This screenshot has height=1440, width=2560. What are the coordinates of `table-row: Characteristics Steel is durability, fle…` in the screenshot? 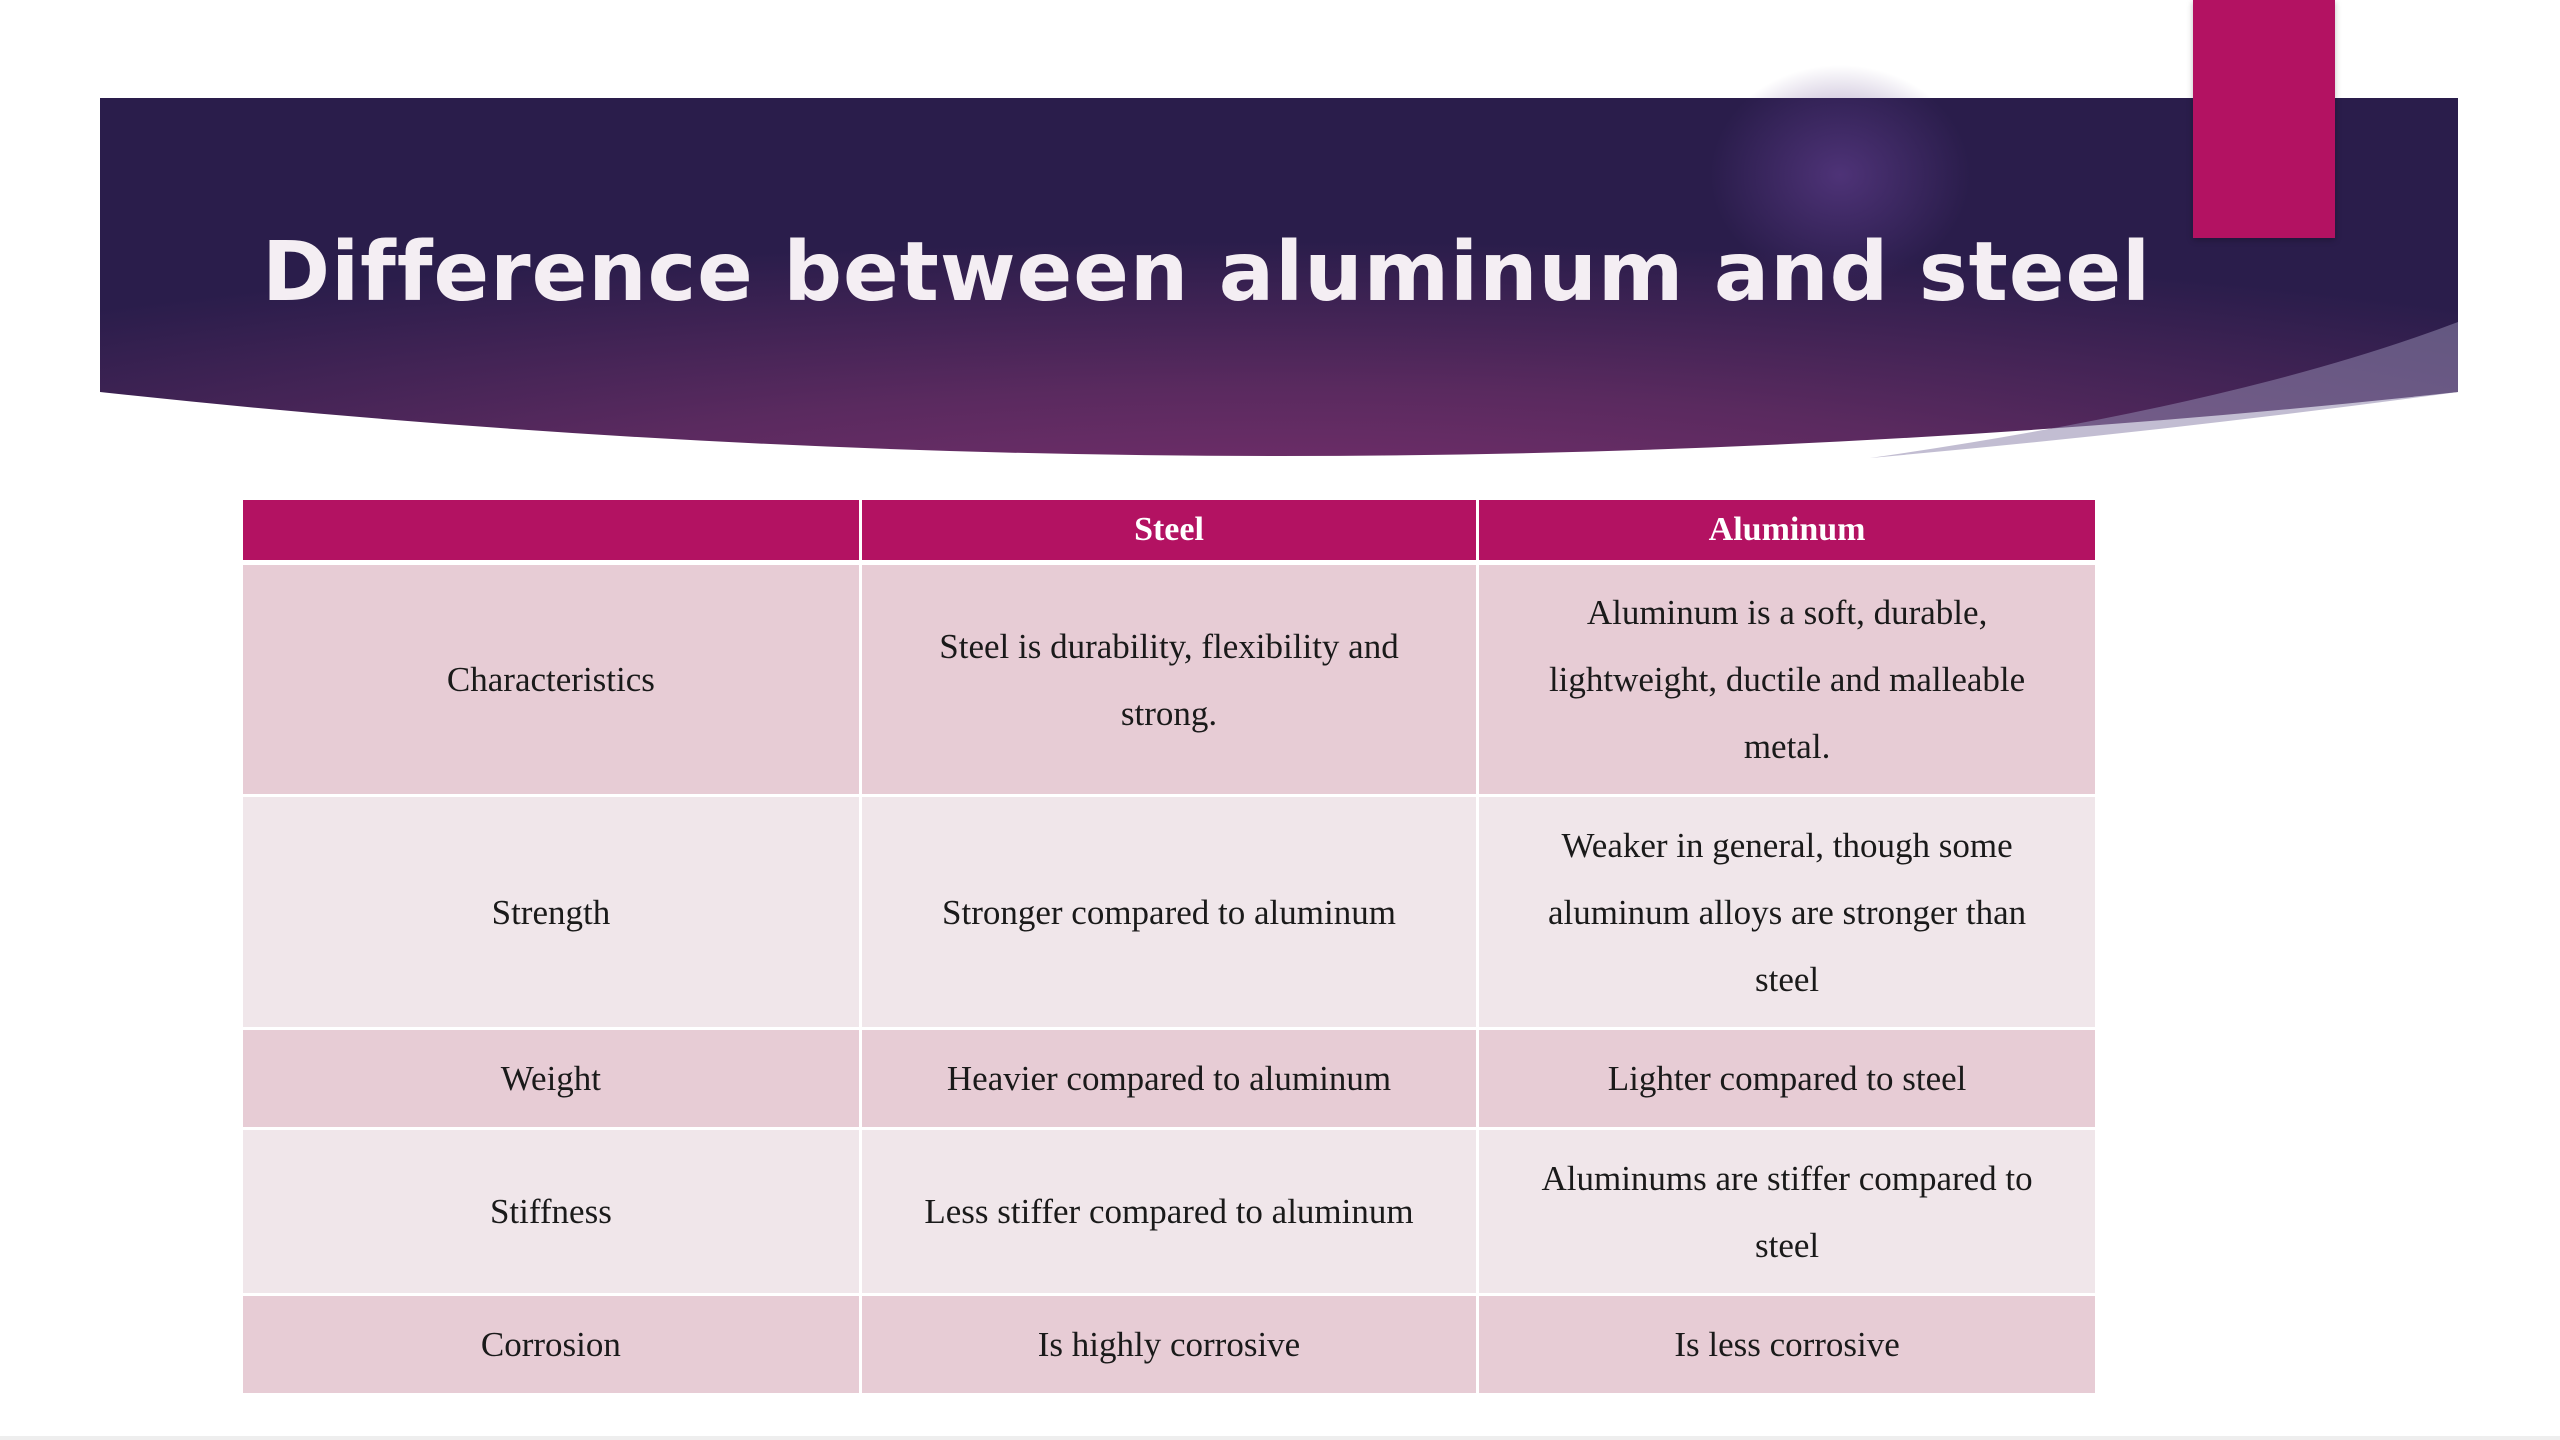 It's located at (1169, 679).